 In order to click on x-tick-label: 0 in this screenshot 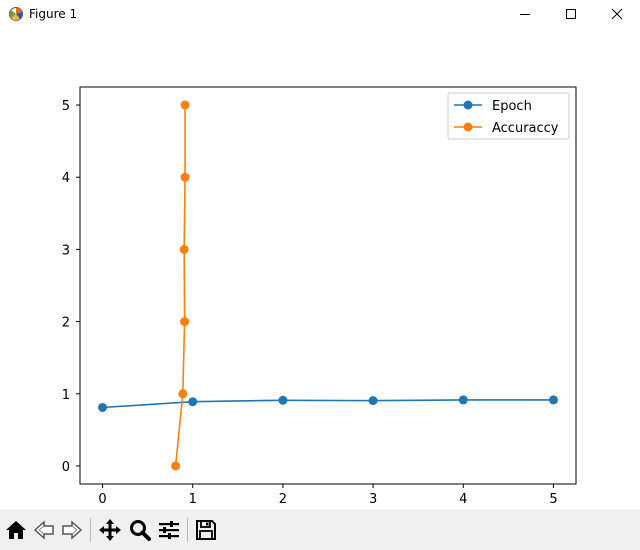, I will do `click(102, 499)`.